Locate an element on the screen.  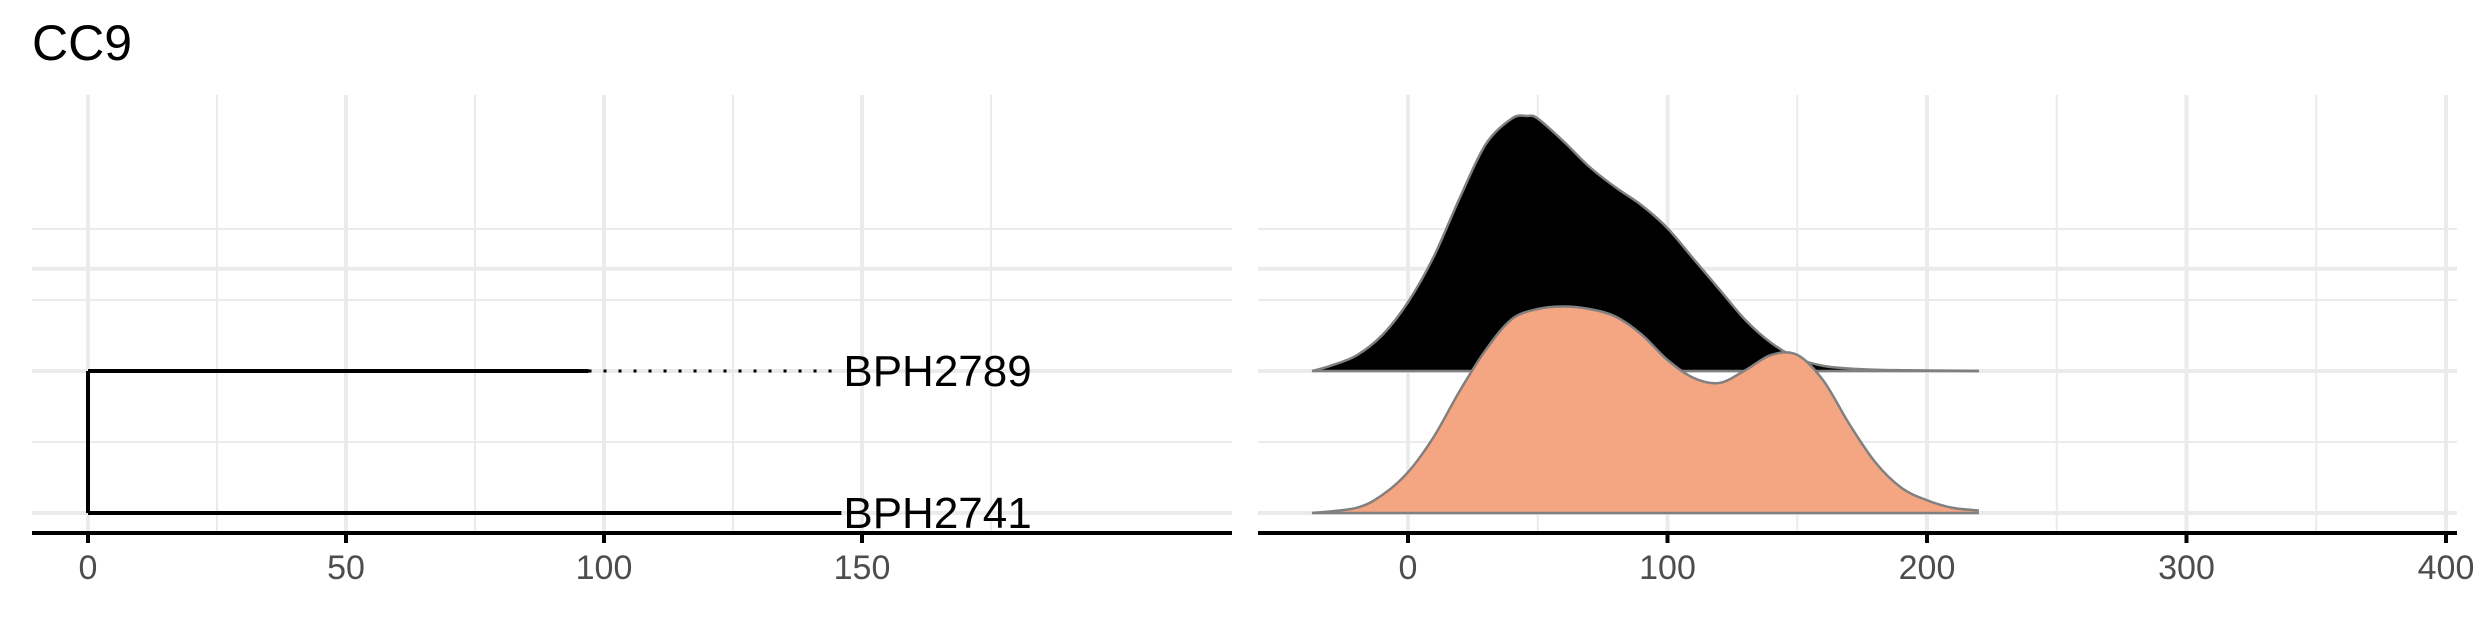
chart-title: CC9 is located at coordinates (82, 43).